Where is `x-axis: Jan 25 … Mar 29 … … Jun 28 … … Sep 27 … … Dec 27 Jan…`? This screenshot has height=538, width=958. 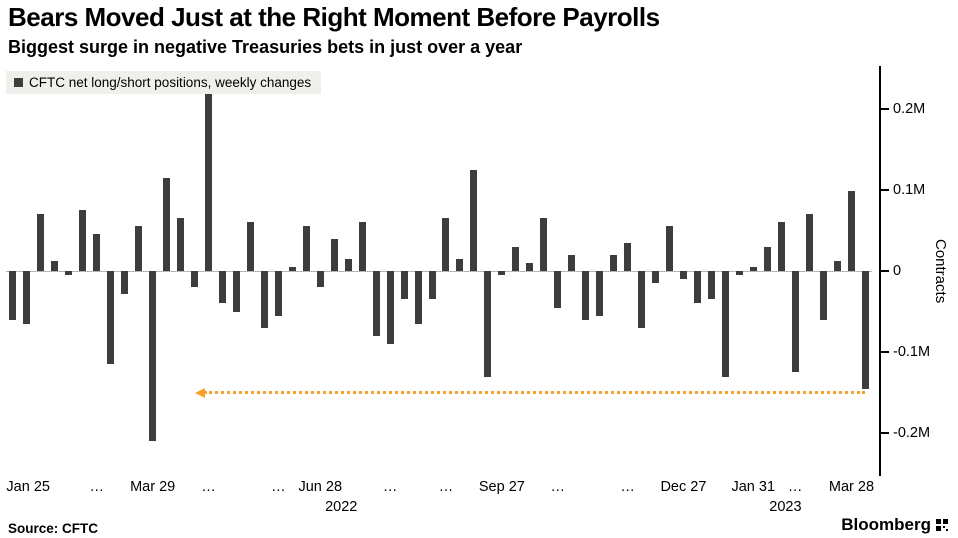
x-axis: Jan 25 … Mar 29 … … Jun 28 … … Sep 27 … … Dec 27 Jan… is located at coordinates (440, 488).